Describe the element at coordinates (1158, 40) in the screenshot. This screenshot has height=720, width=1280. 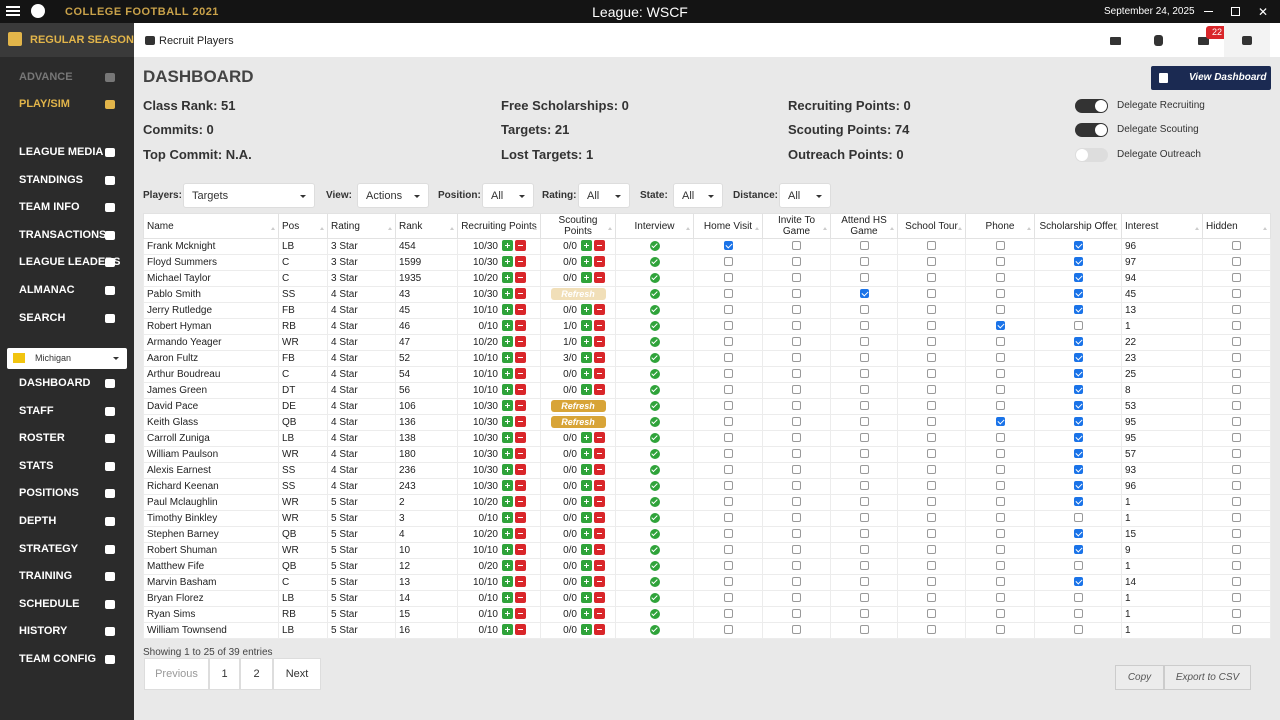
I see `database-icon` at that location.